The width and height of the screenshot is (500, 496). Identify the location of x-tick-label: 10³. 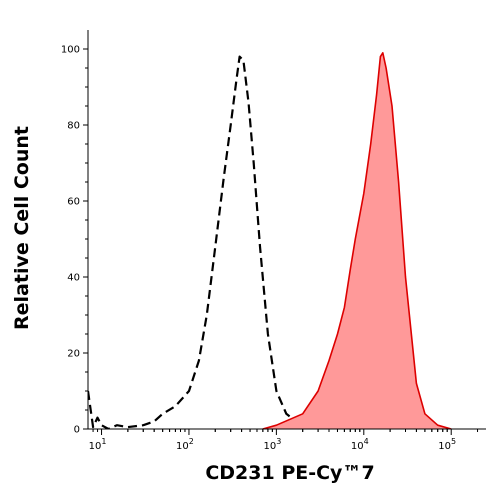
(272, 444).